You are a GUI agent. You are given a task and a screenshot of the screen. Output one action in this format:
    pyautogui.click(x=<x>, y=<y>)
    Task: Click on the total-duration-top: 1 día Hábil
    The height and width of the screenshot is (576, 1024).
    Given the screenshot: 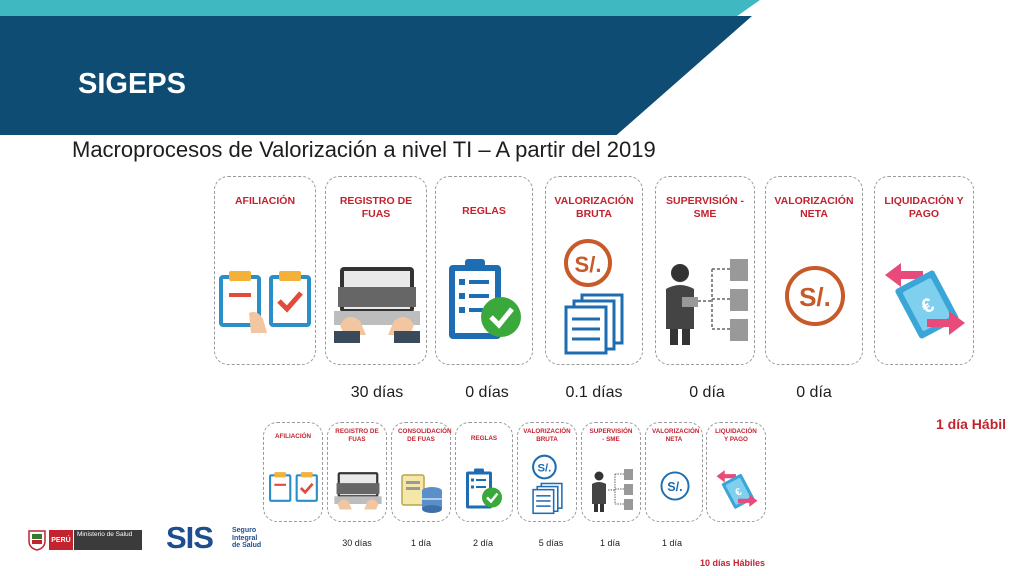 What is the action you would take?
    pyautogui.click(x=971, y=424)
    